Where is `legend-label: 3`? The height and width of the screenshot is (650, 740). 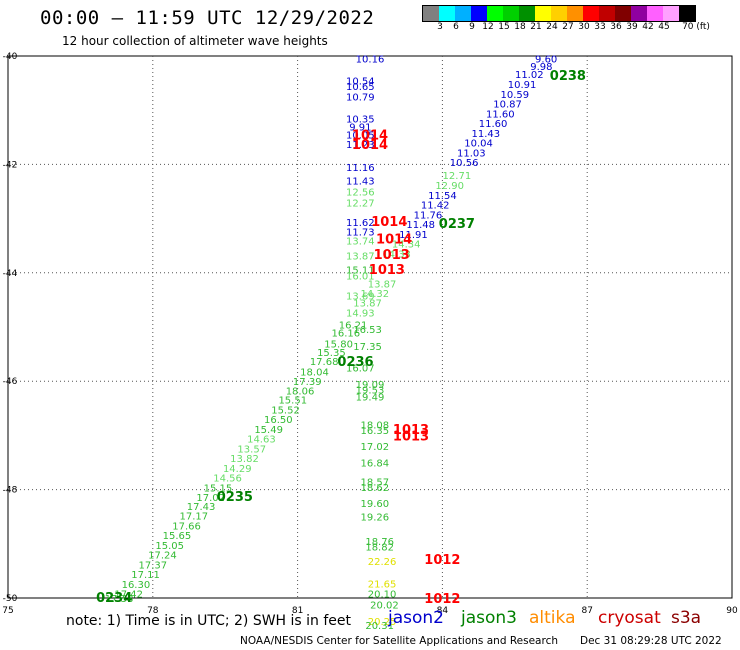 legend-label: 3 is located at coordinates (440, 27).